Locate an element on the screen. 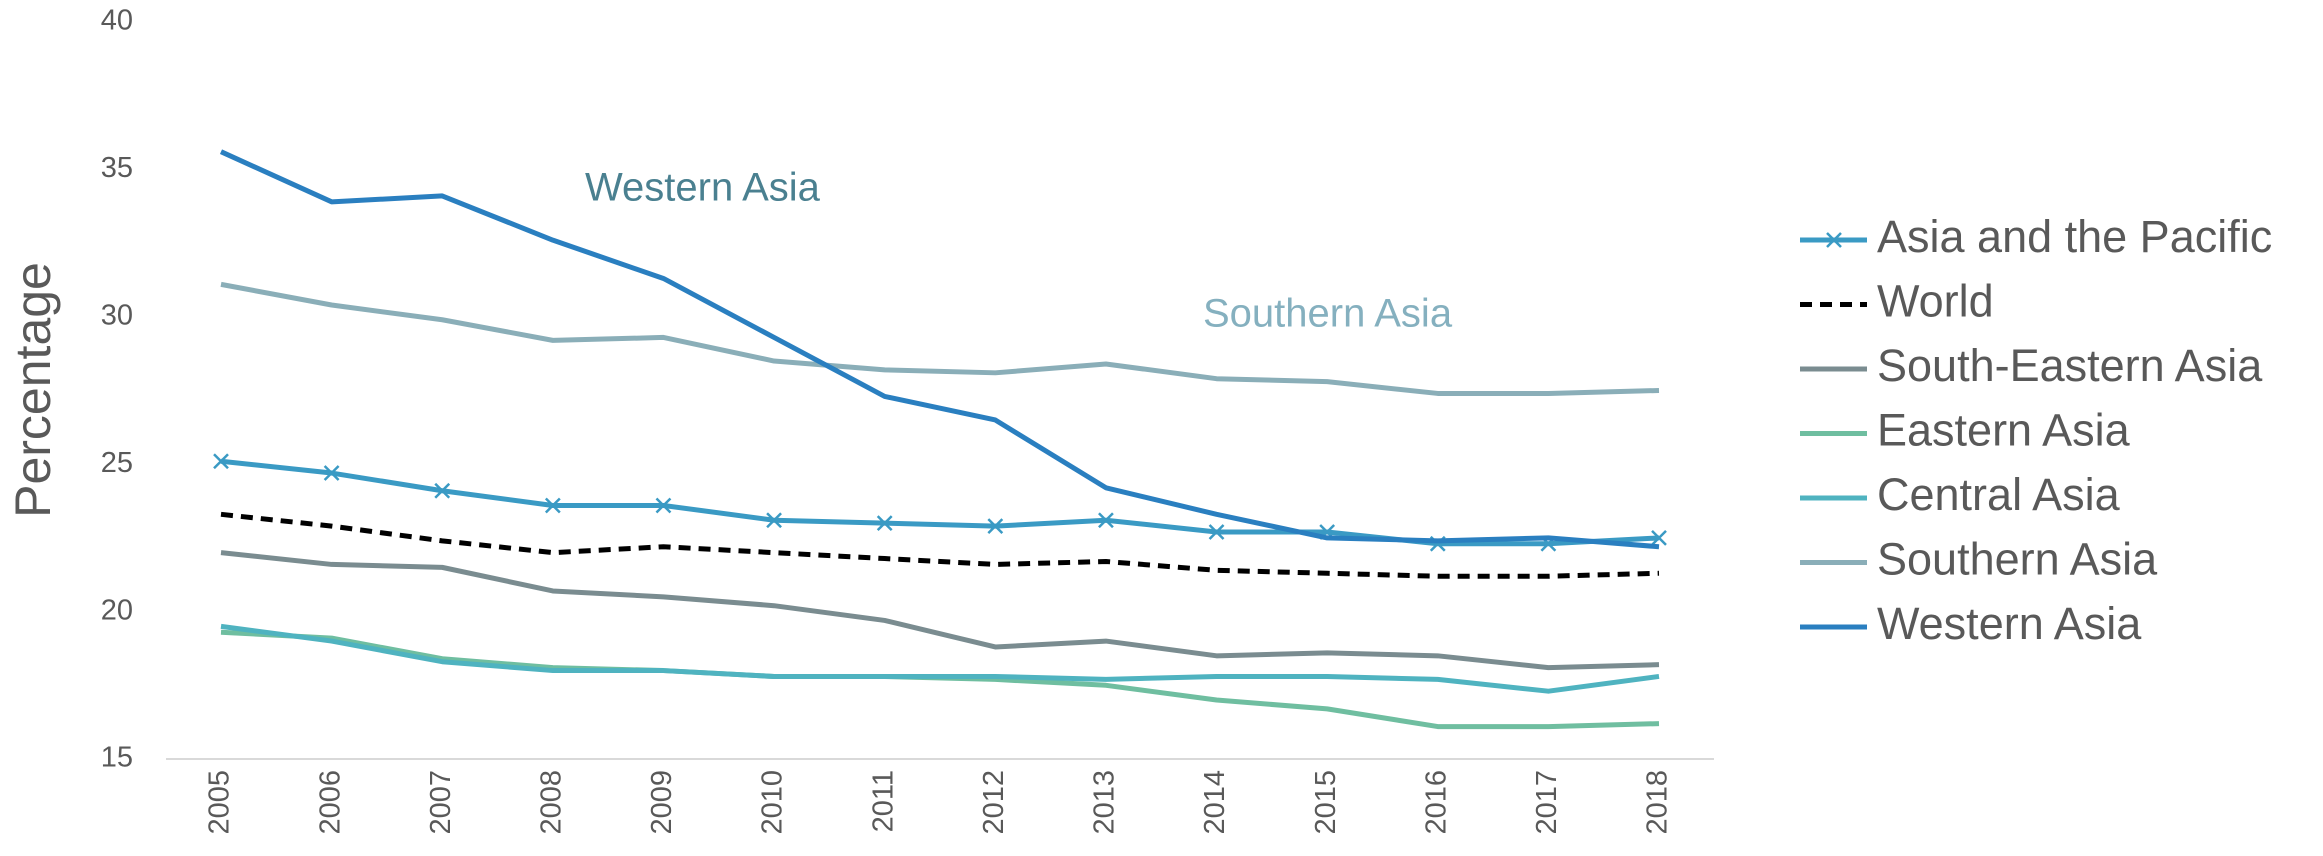 The height and width of the screenshot is (856, 2323). legend-label: South-Eastern Asia is located at coordinates (2070, 365).